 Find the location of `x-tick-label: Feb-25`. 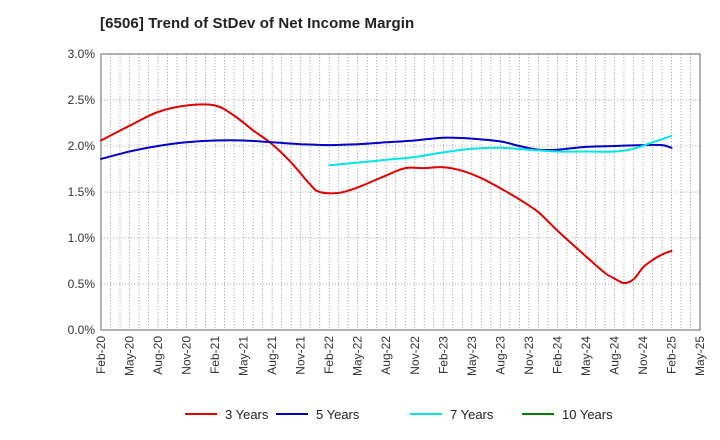

x-tick-label: Feb-25 is located at coordinates (671, 355).